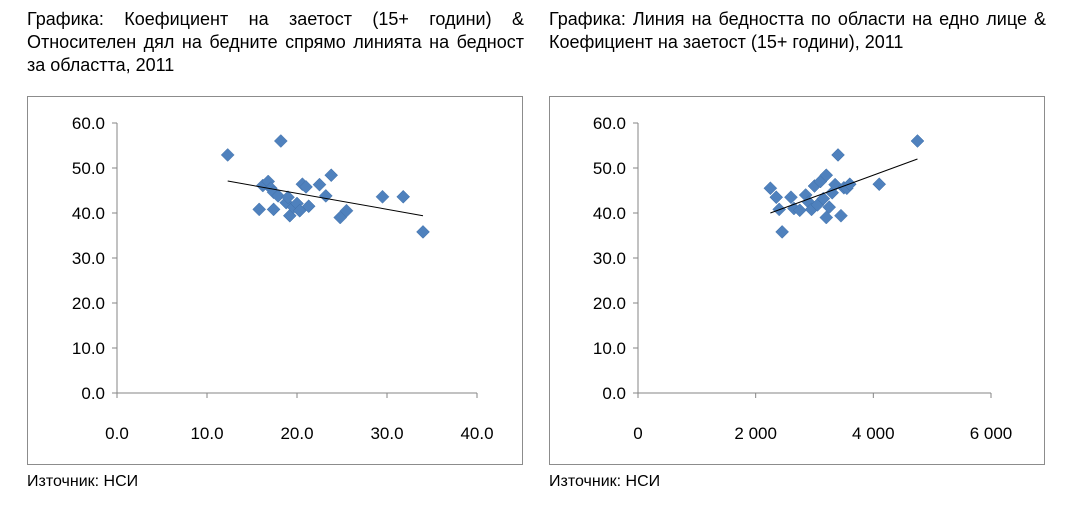 The width and height of the screenshot is (1067, 508). What do you see at coordinates (873, 433) in the screenshot?
I see `chart-2-x-tick-label: 4 000` at bounding box center [873, 433].